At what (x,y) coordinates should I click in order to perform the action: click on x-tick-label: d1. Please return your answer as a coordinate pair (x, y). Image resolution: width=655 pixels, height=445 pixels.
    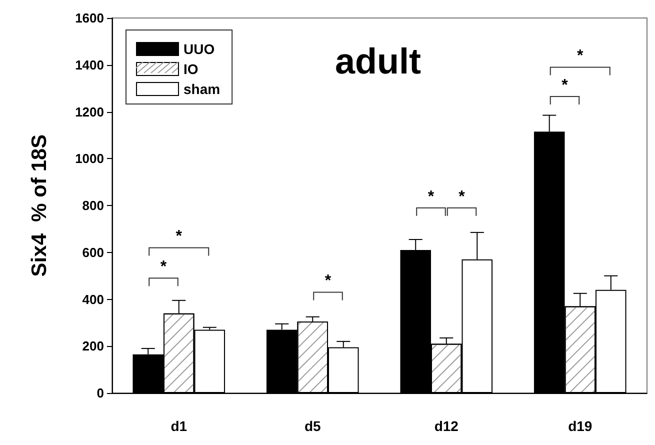
    Looking at the image, I should click on (179, 426).